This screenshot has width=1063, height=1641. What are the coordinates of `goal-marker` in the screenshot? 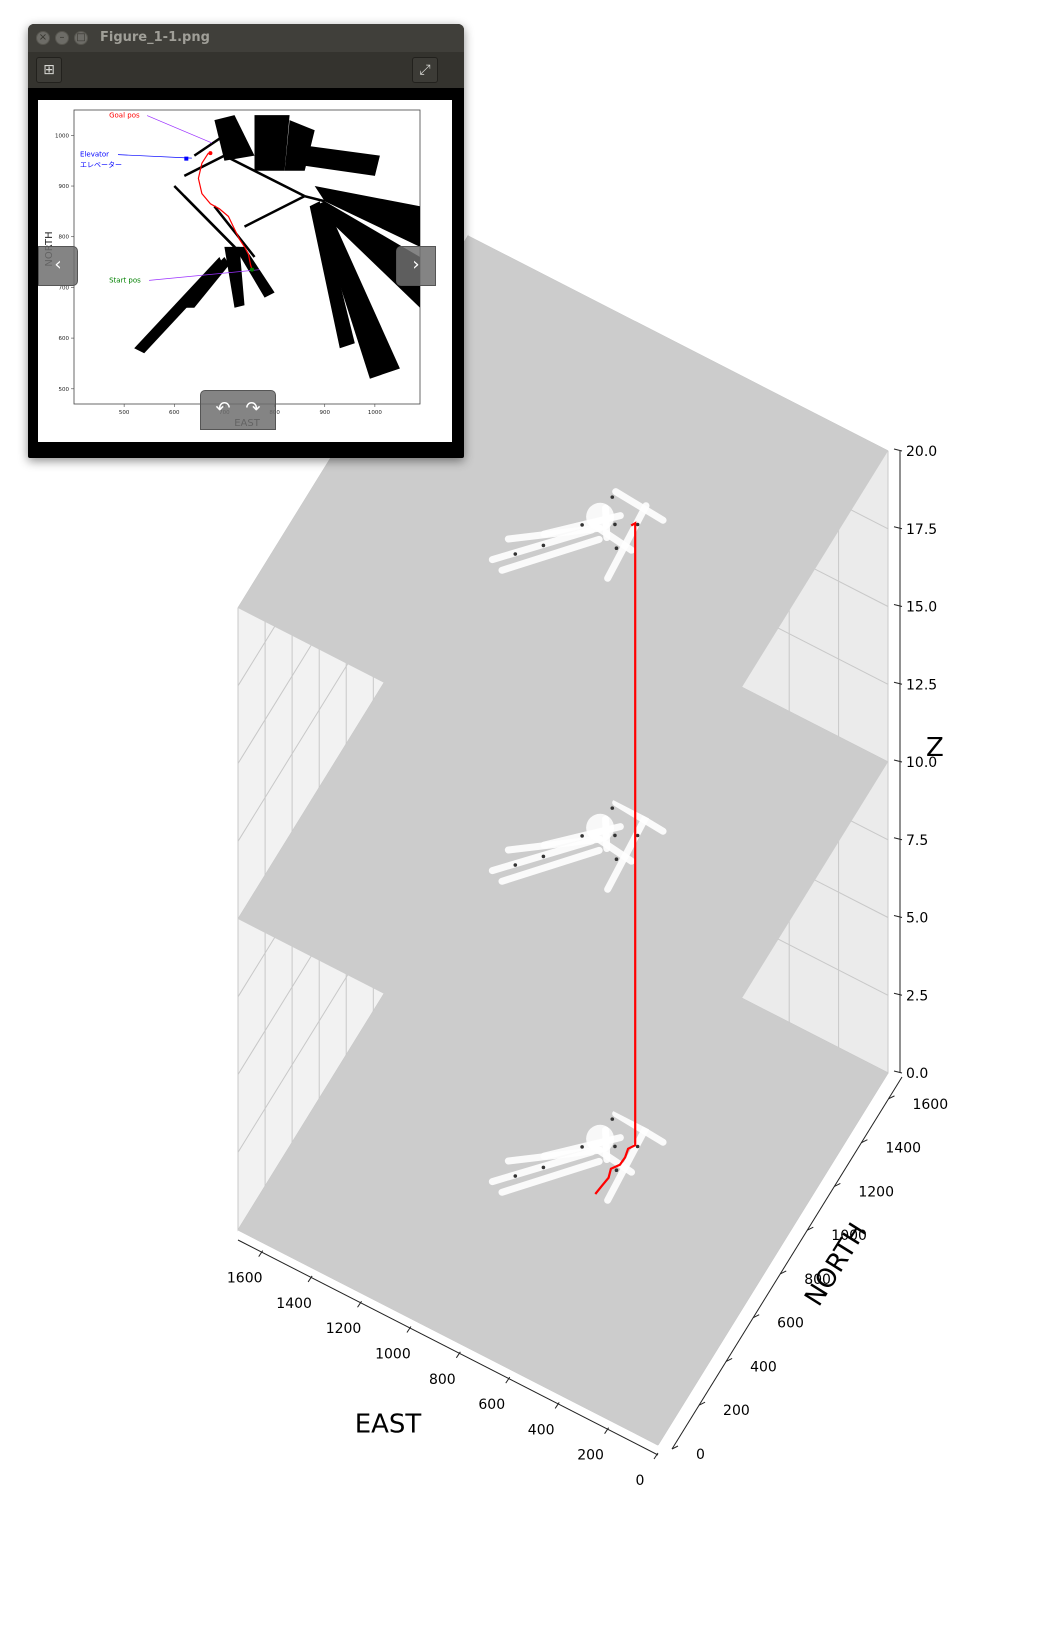 It's located at (210, 153).